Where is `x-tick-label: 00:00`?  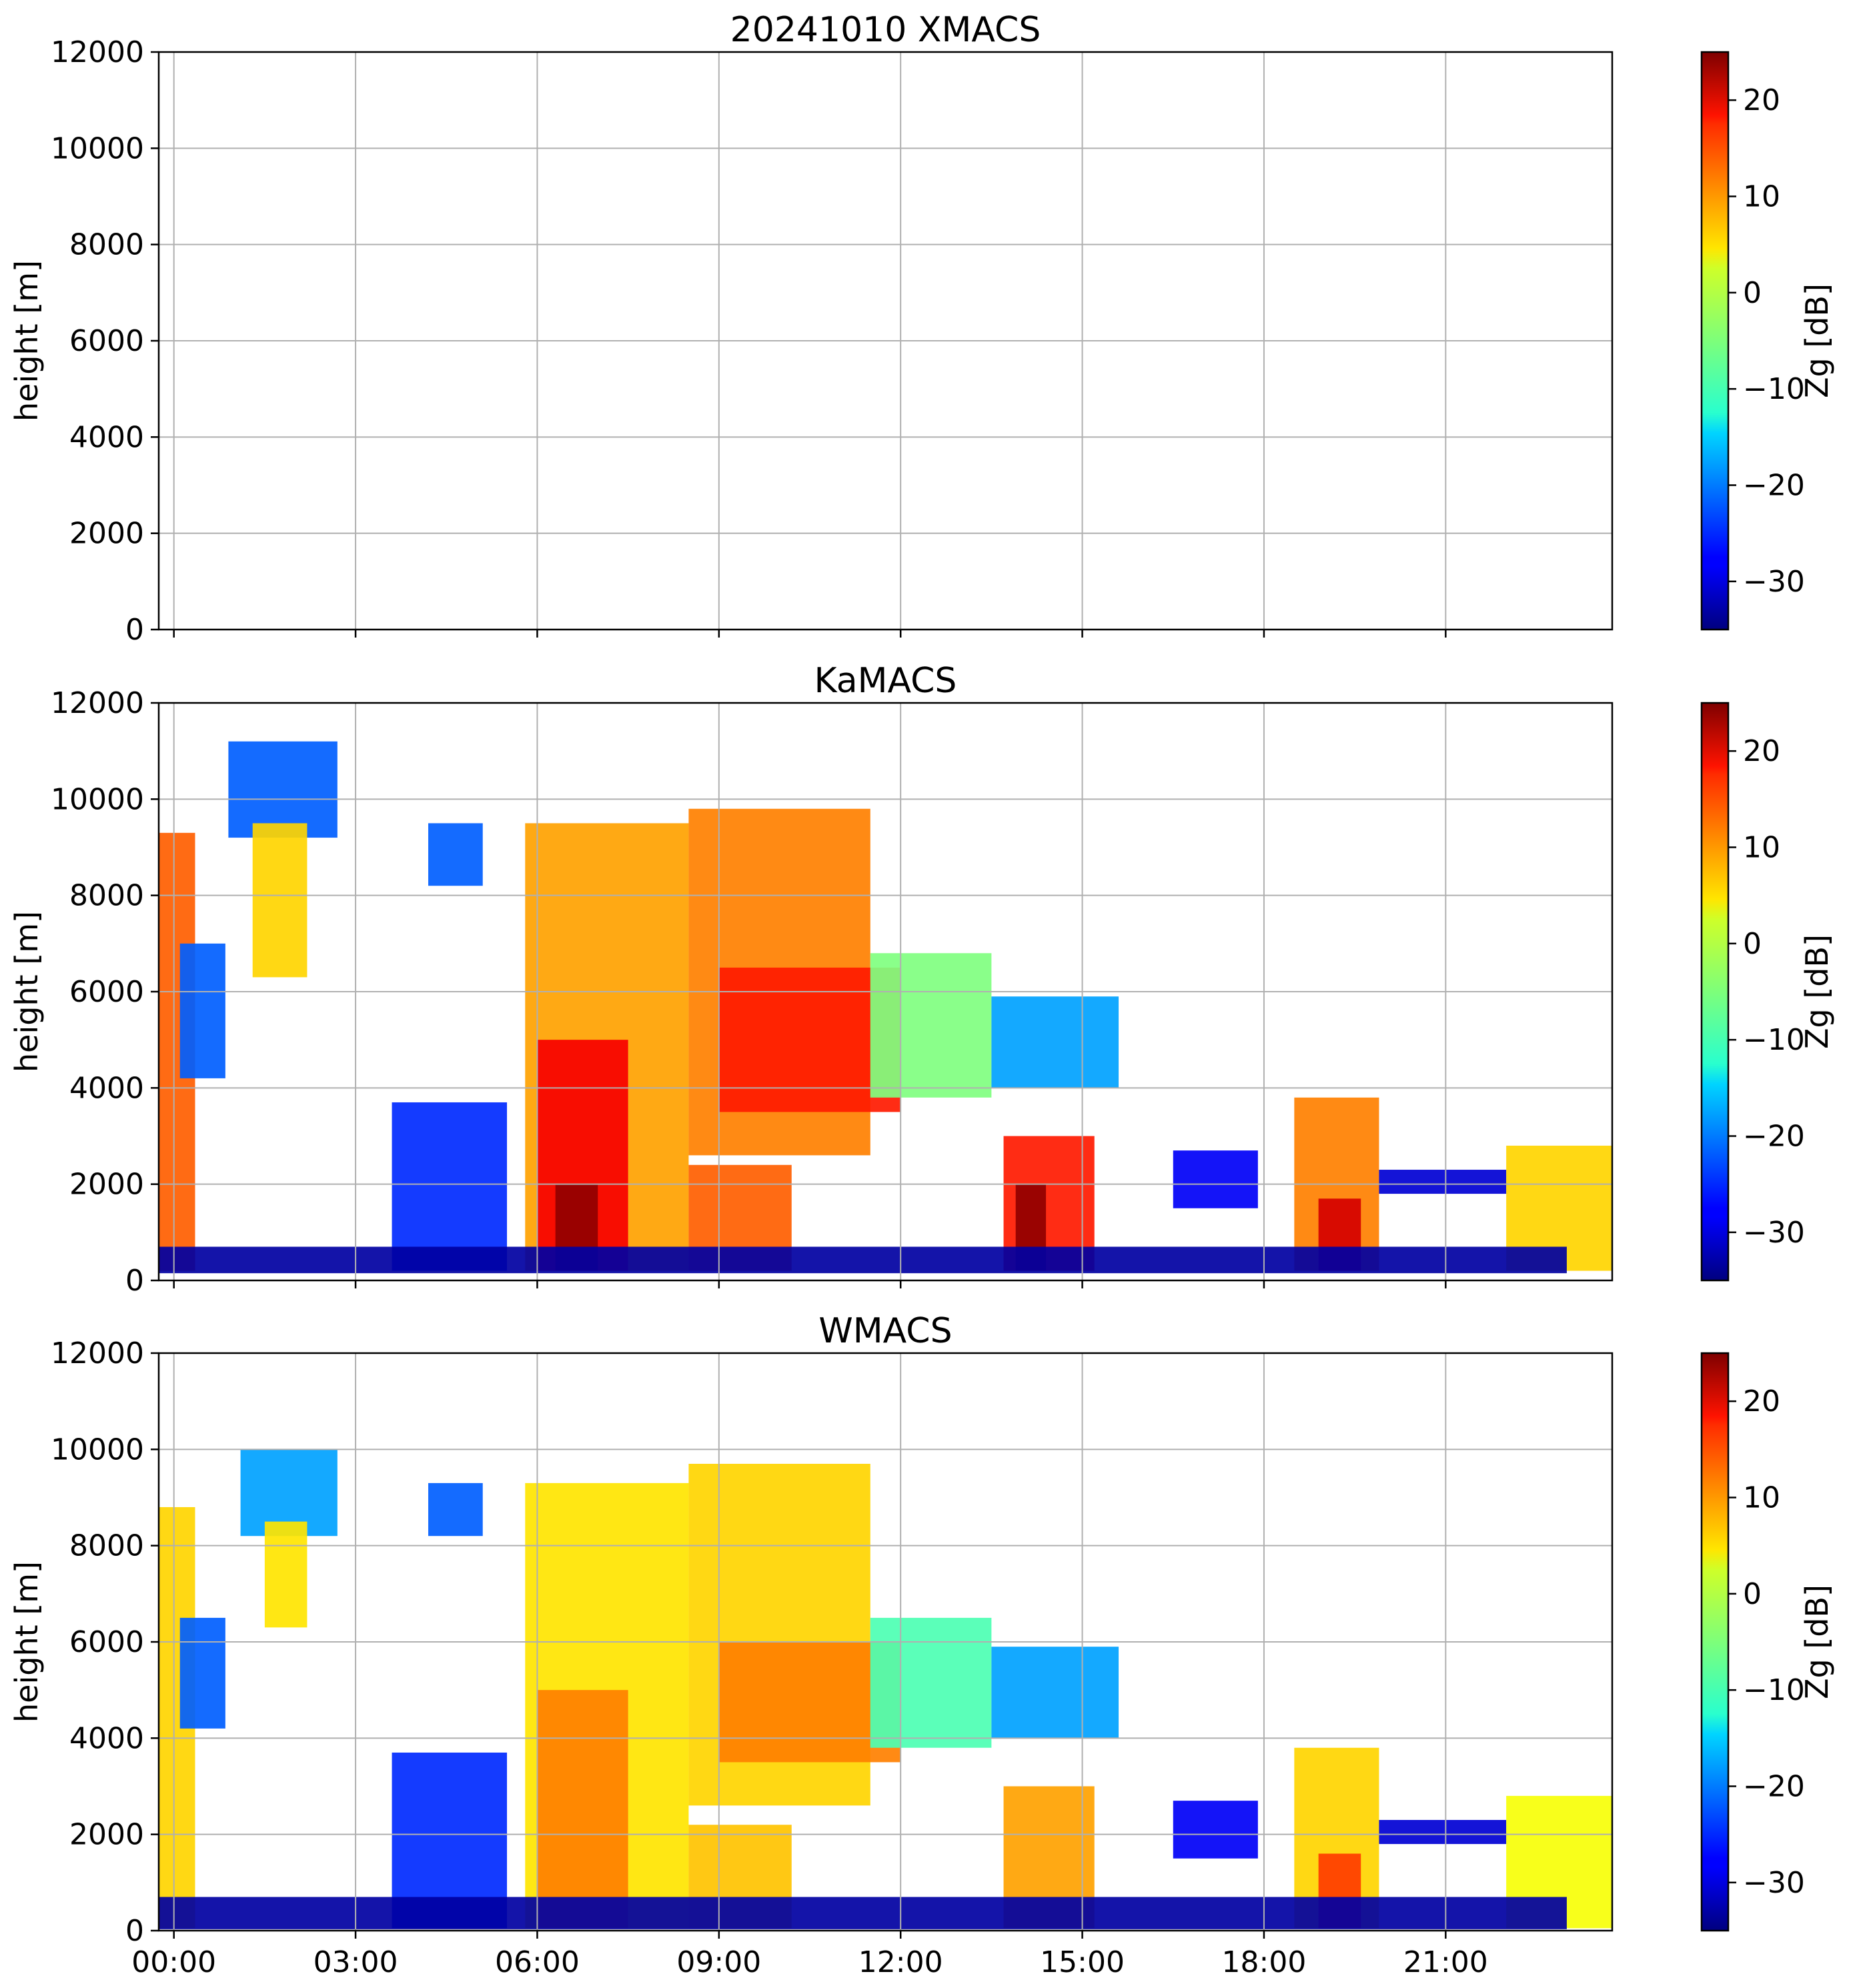
x-tick-label: 00:00 is located at coordinates (173, 1962).